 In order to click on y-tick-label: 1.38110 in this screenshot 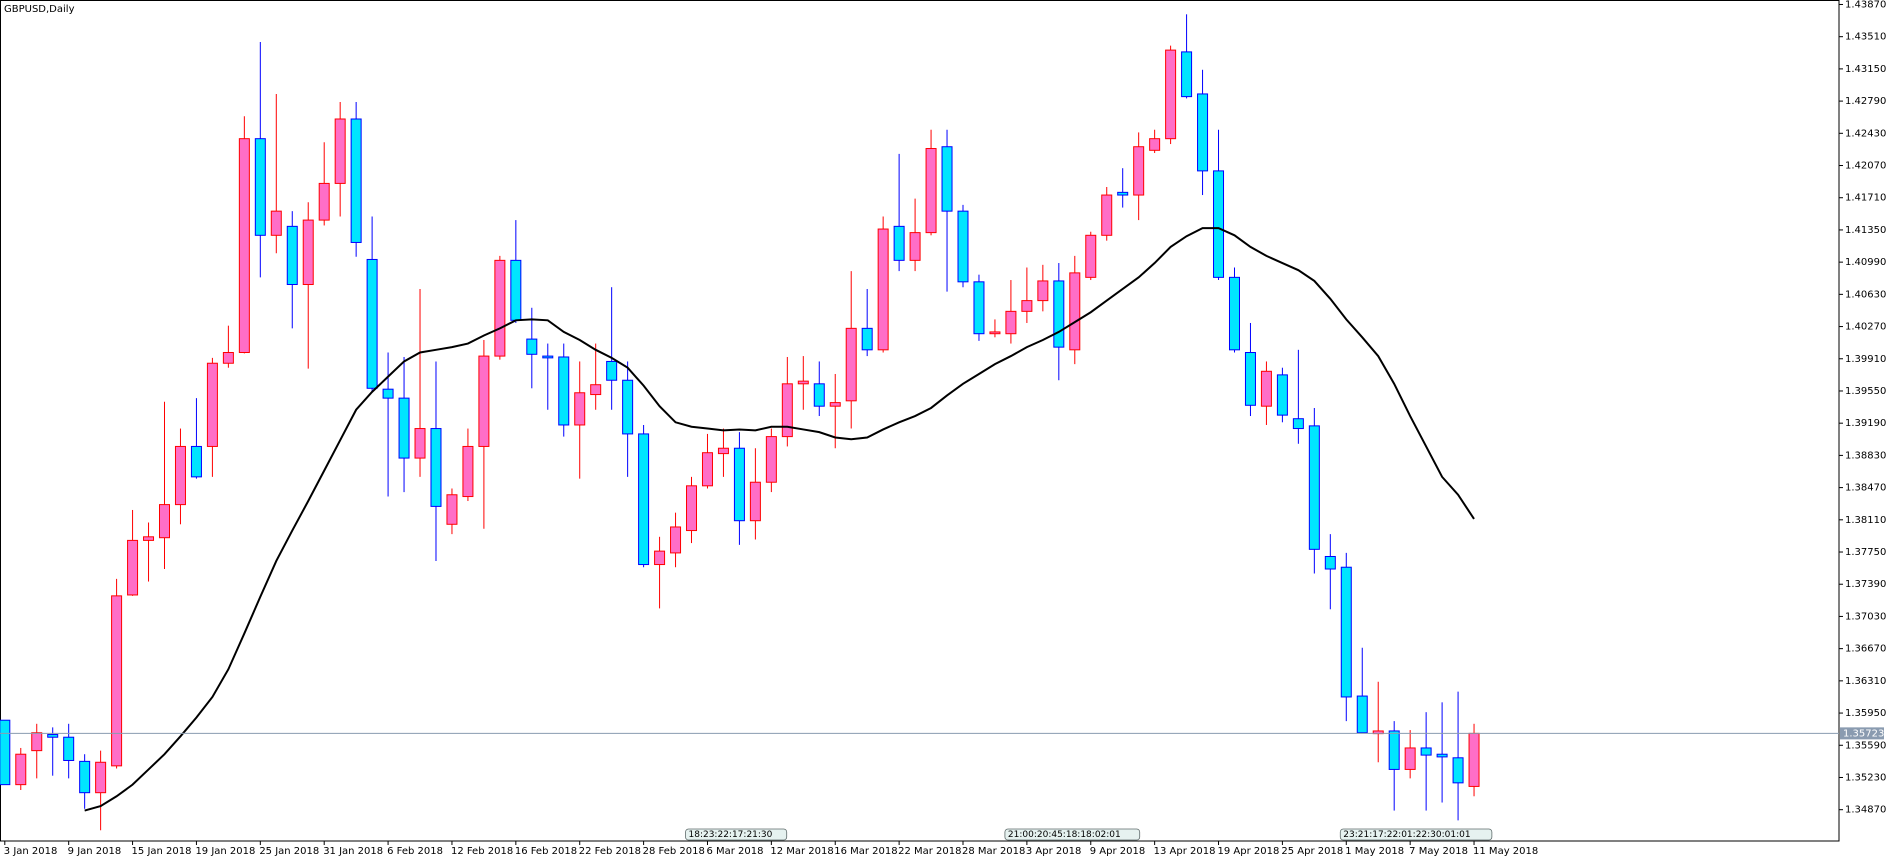, I will do `click(1865, 520)`.